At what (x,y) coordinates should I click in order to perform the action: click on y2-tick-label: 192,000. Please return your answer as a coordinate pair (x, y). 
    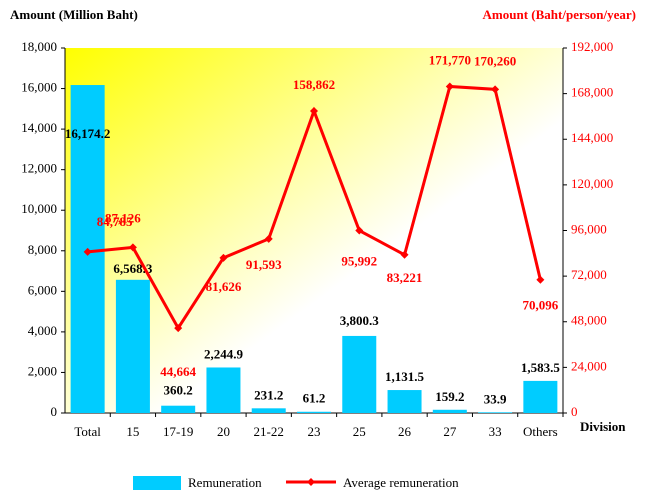
    Looking at the image, I should click on (592, 46).